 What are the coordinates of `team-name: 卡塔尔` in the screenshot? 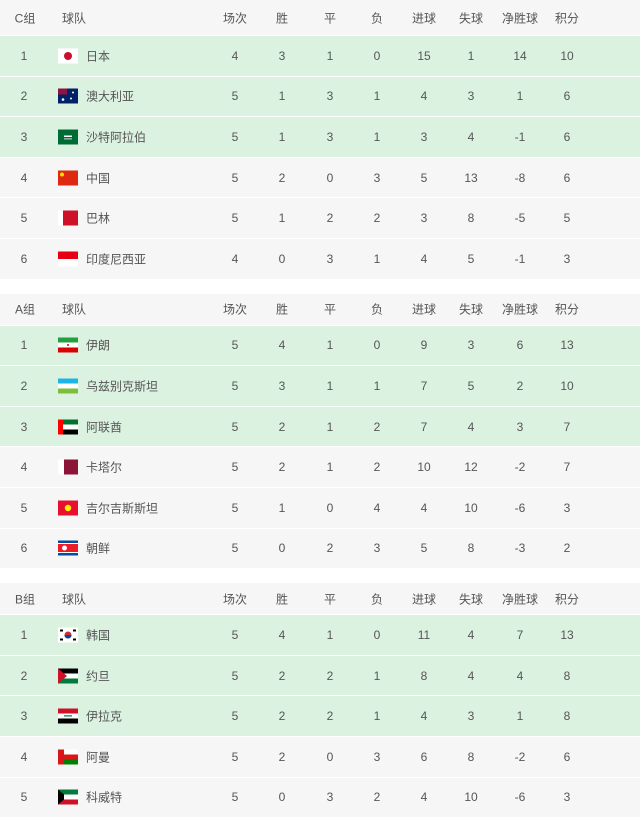 It's located at (104, 467).